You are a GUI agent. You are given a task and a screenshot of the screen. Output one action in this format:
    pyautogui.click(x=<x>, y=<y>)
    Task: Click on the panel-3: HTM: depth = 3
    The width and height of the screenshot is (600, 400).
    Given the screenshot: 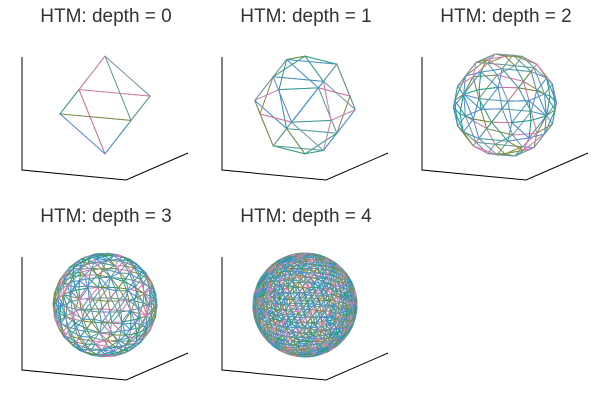 What is the action you would take?
    pyautogui.click(x=105, y=293)
    